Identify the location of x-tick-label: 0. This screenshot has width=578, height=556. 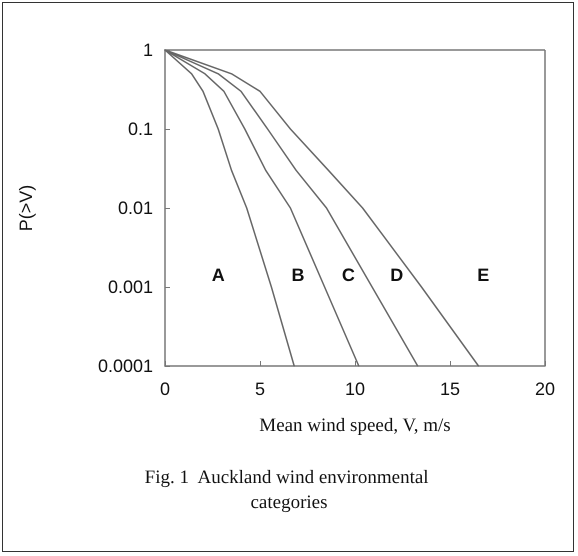
(165, 389).